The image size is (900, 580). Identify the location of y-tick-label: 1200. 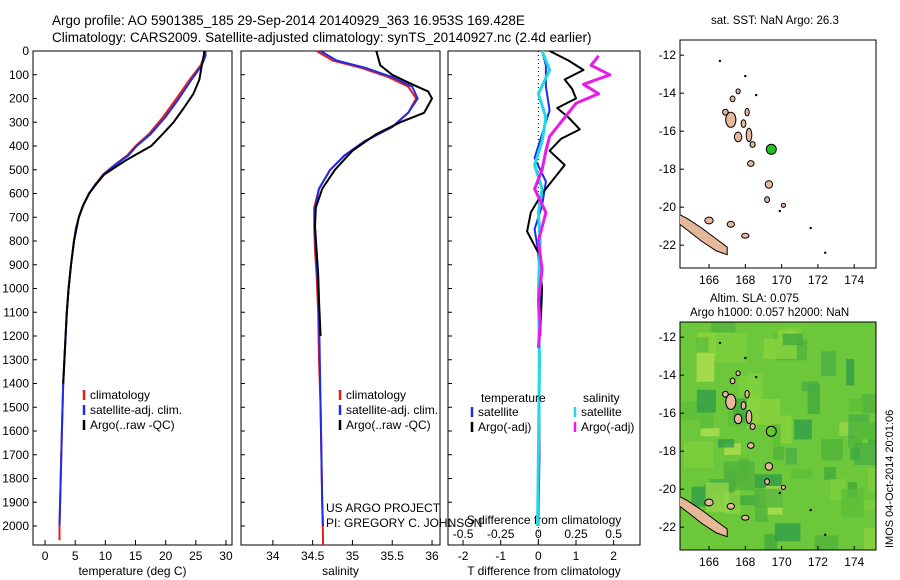
(15, 336).